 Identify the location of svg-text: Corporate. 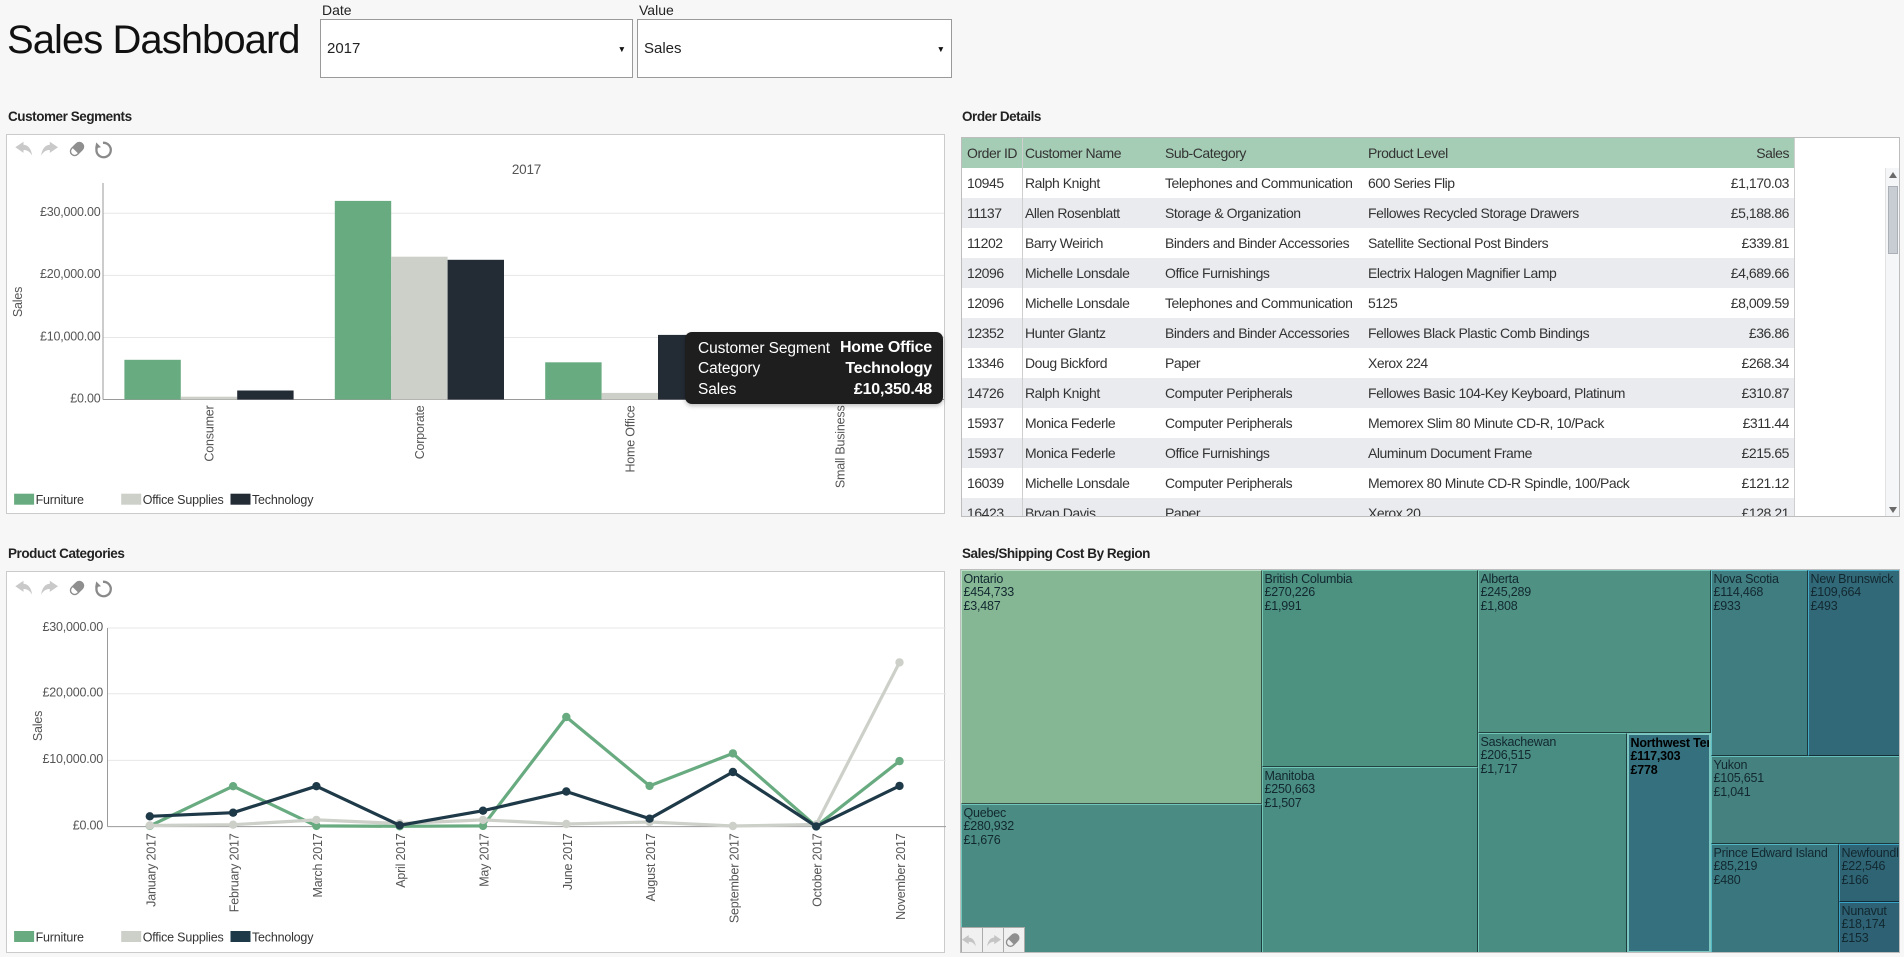
(419, 432).